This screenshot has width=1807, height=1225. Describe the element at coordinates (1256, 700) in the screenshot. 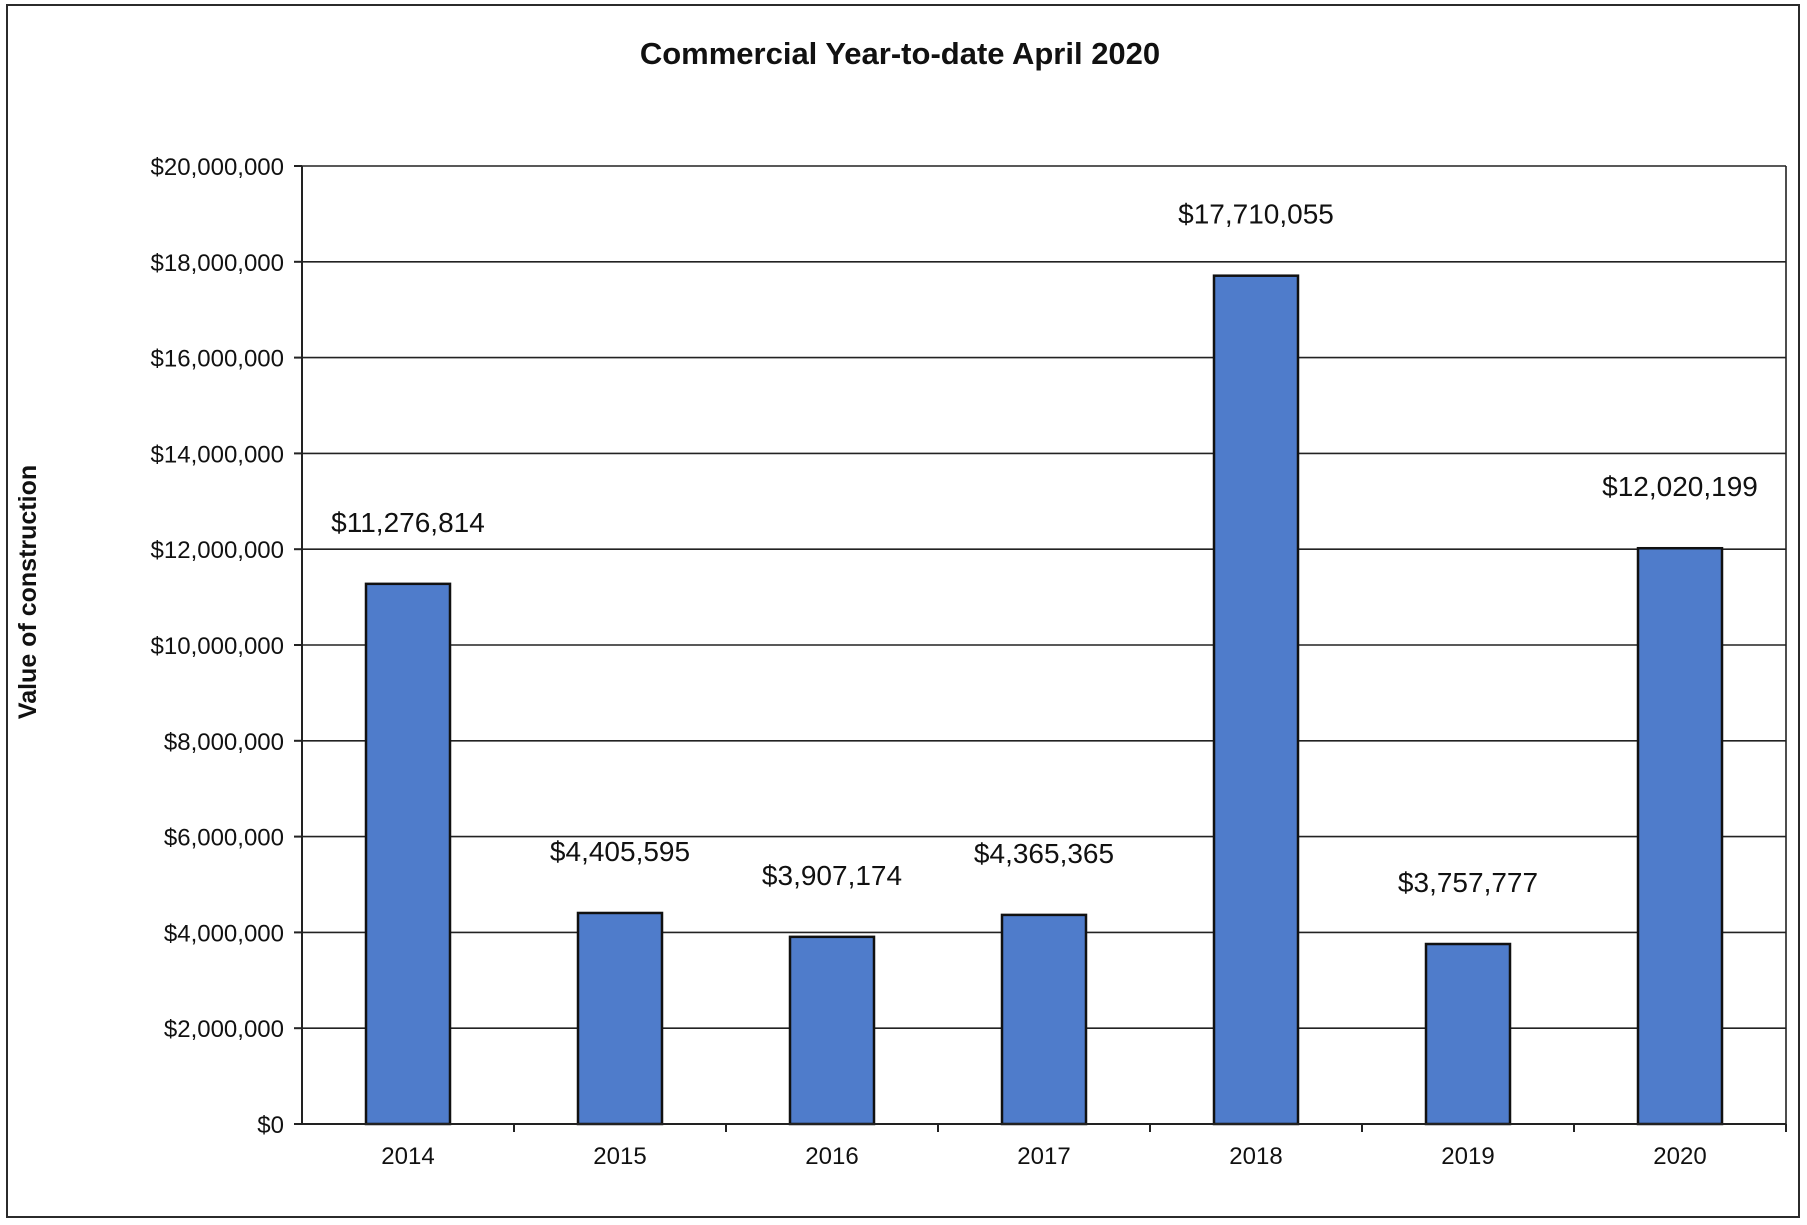

I see `bar-2018` at that location.